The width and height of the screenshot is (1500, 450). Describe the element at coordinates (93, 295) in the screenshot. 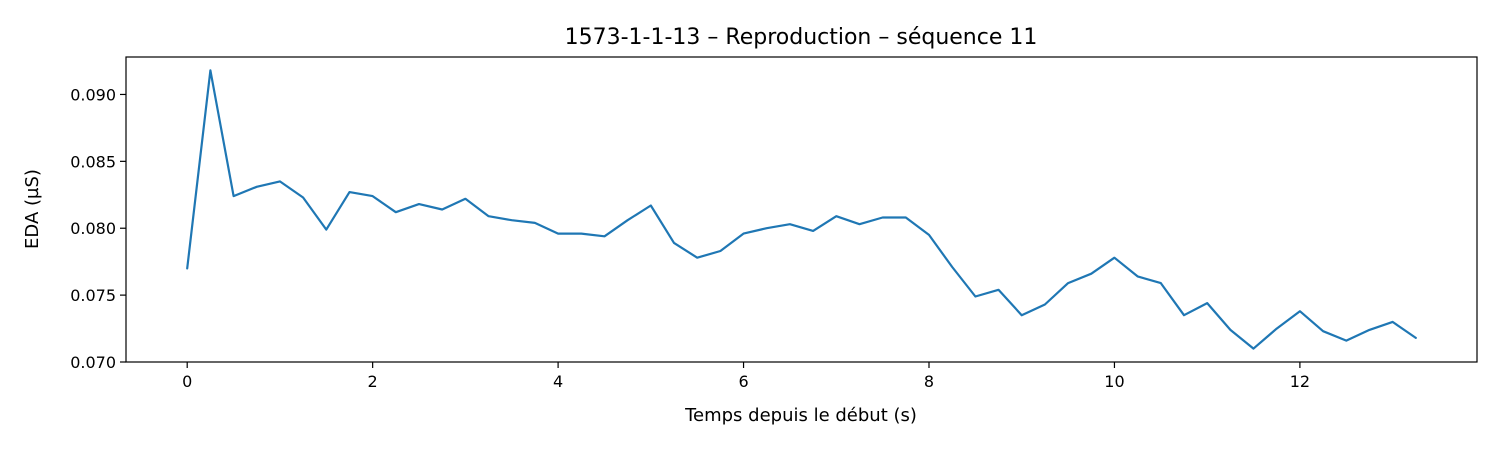

I see `y-tick-label: 0.075` at that location.